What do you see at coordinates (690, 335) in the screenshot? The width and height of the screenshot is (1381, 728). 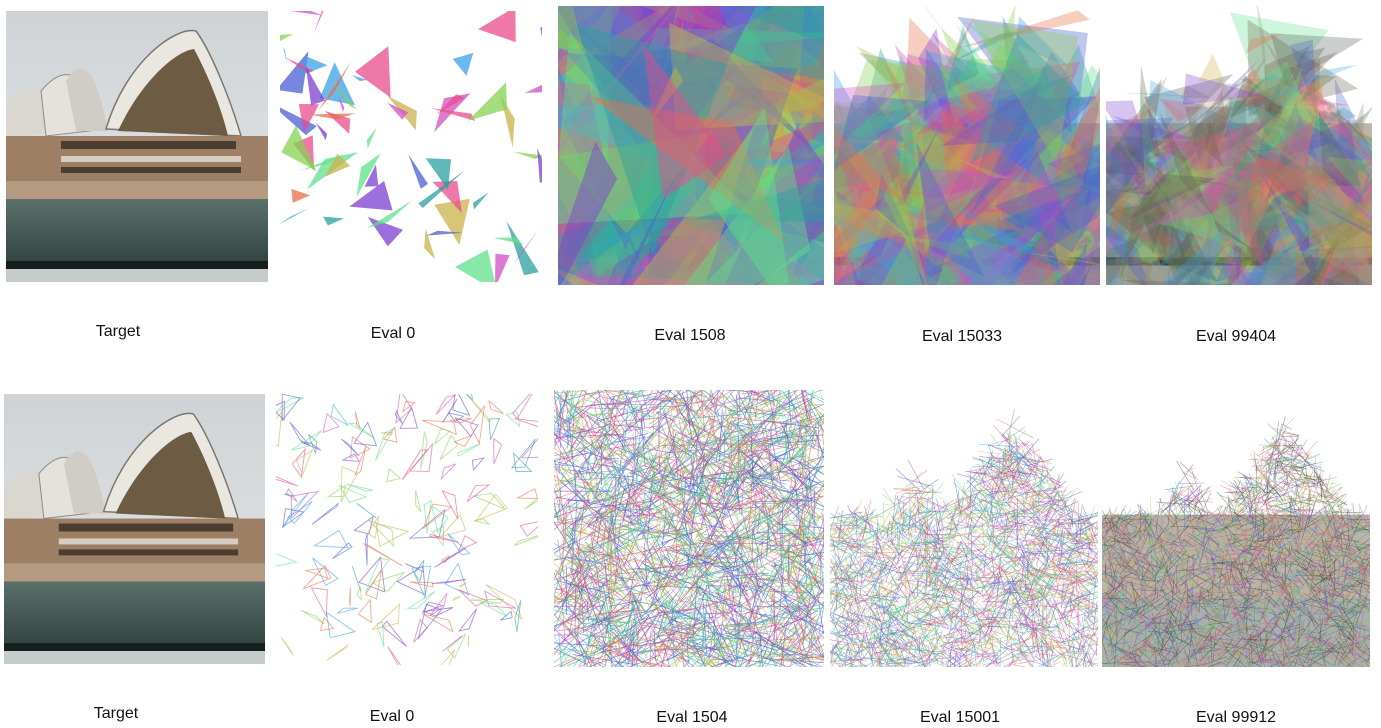 I see `caption-eval: Eval 1508` at bounding box center [690, 335].